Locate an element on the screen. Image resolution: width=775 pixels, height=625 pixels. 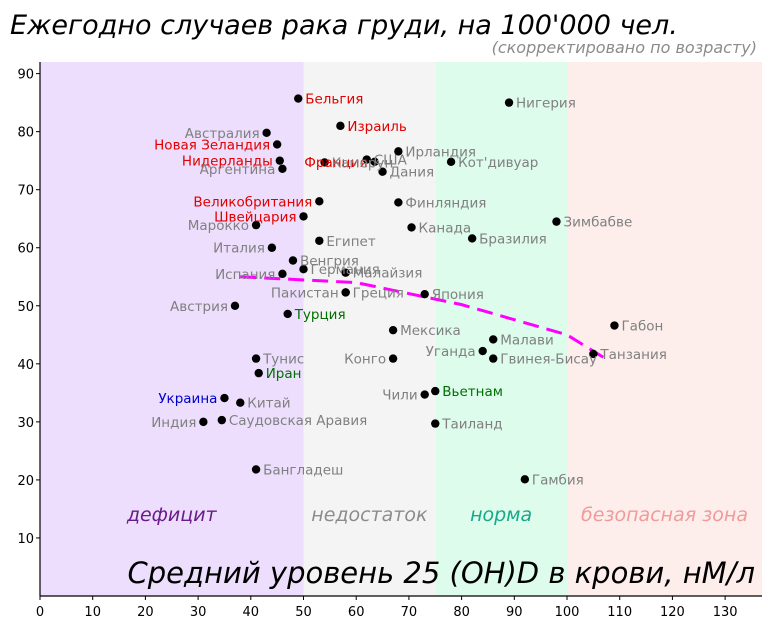
x-tick-label: 110 is located at coordinates (619, 612).